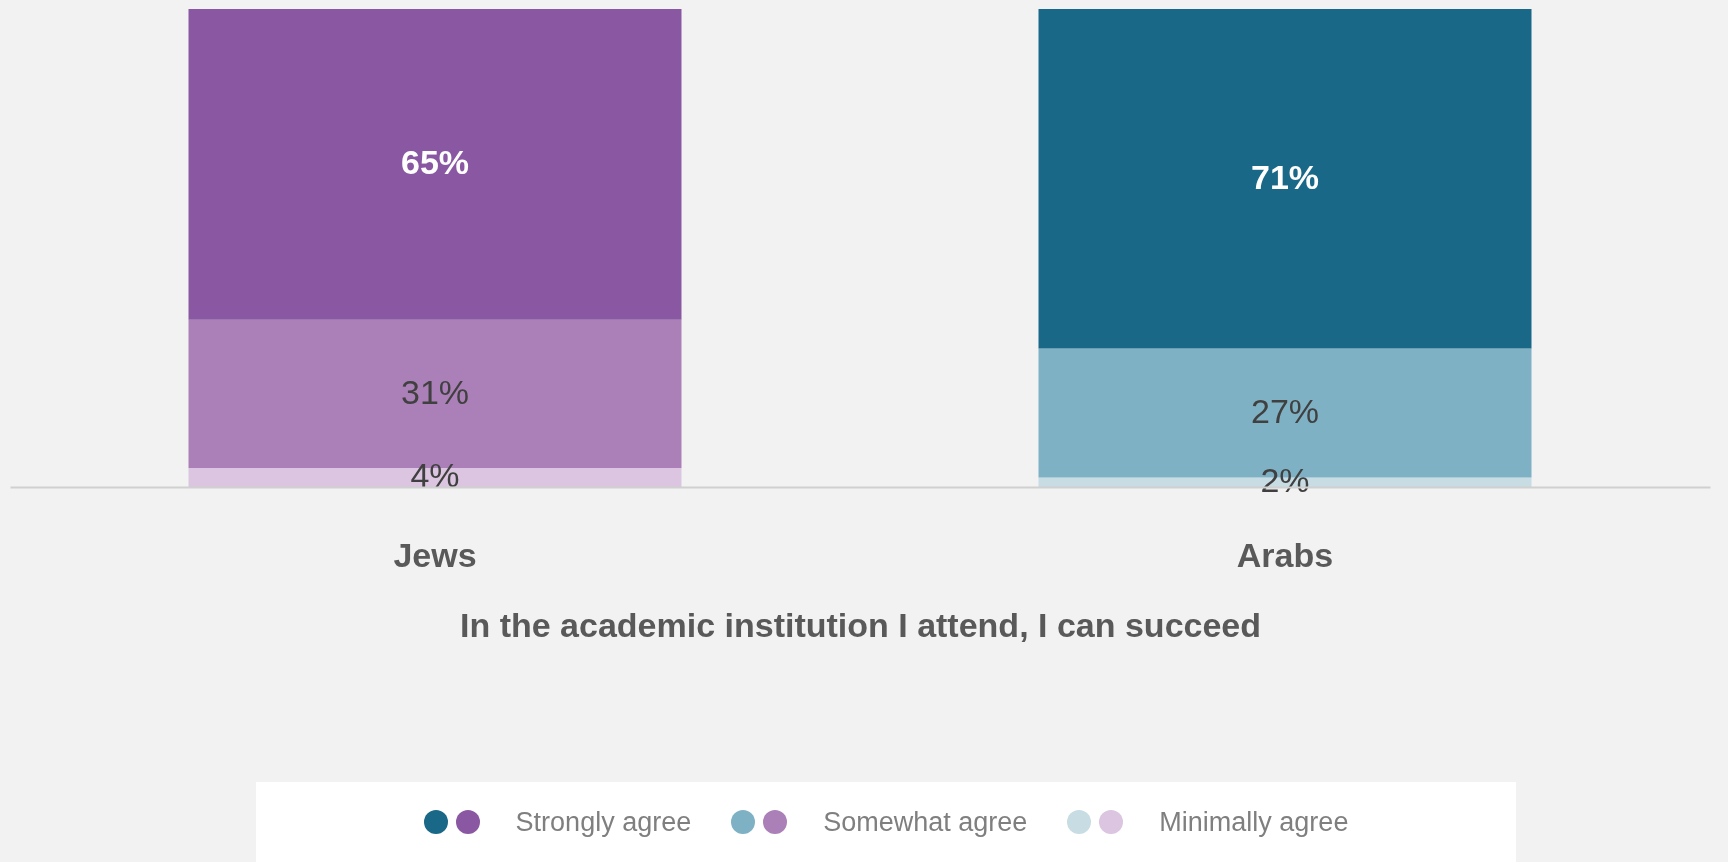 Image resolution: width=1728 pixels, height=862 pixels. What do you see at coordinates (1285, 176) in the screenshot?
I see `data-label: 71%` at bounding box center [1285, 176].